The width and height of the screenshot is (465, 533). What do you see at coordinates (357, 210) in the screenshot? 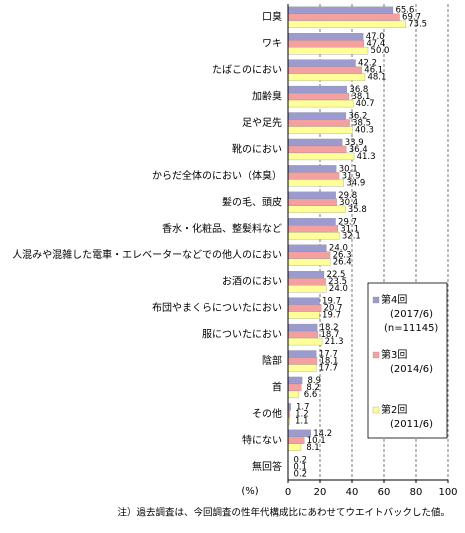
I see `value-label: 35.8` at bounding box center [357, 210].